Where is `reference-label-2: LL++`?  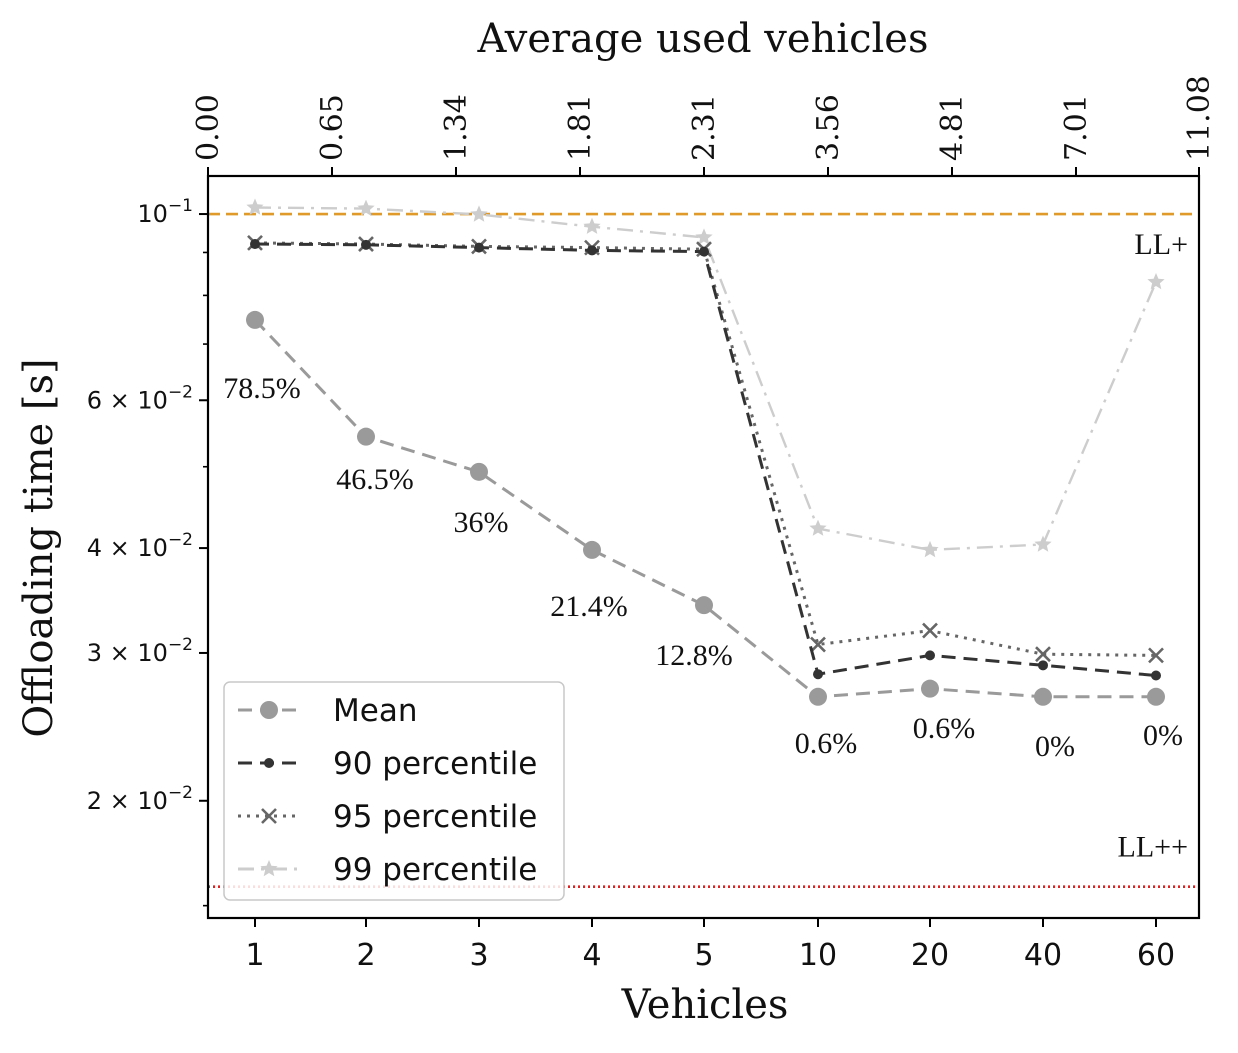 reference-label-2: LL++ is located at coordinates (1153, 847).